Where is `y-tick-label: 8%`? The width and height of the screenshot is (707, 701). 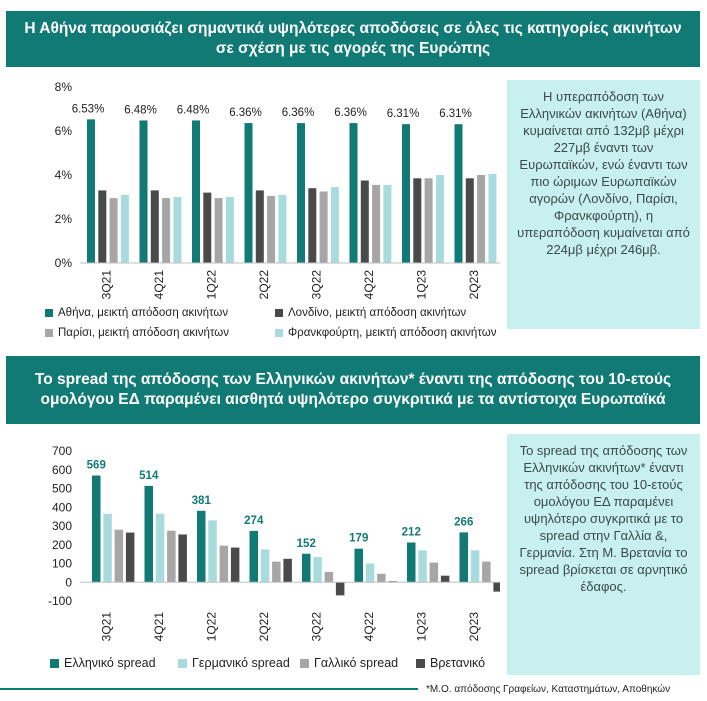
y-tick-label: 8% is located at coordinates (64, 87).